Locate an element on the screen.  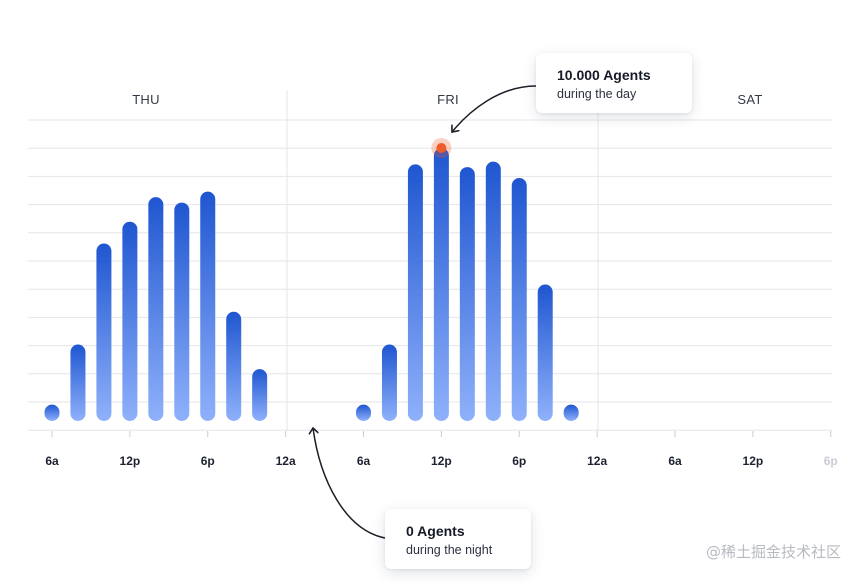
day-labels: THU FRI SAT is located at coordinates (447, 99).